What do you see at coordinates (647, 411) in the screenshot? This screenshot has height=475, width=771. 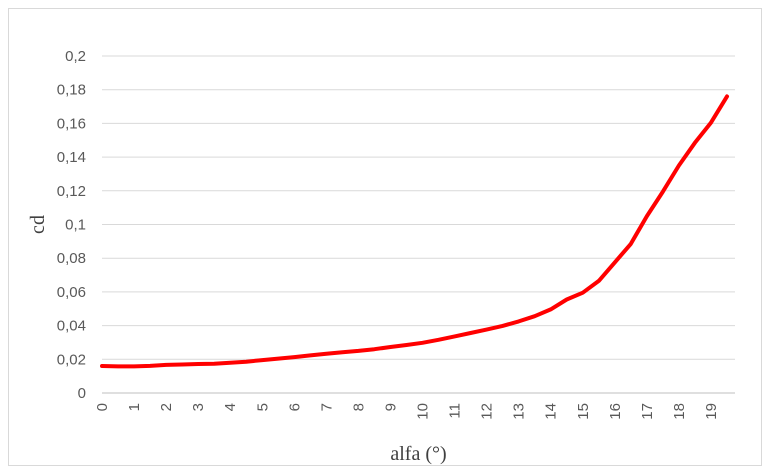 I see `x-tick-label: 17` at bounding box center [647, 411].